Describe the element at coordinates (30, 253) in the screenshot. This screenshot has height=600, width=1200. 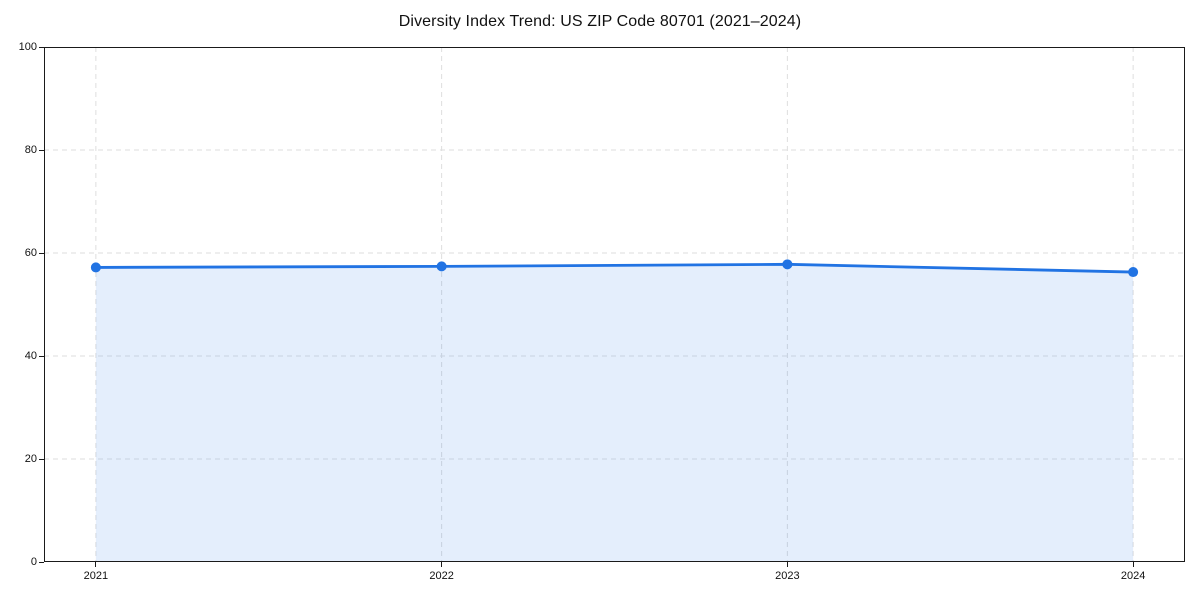
I see `y-tick-label: 60` at that location.